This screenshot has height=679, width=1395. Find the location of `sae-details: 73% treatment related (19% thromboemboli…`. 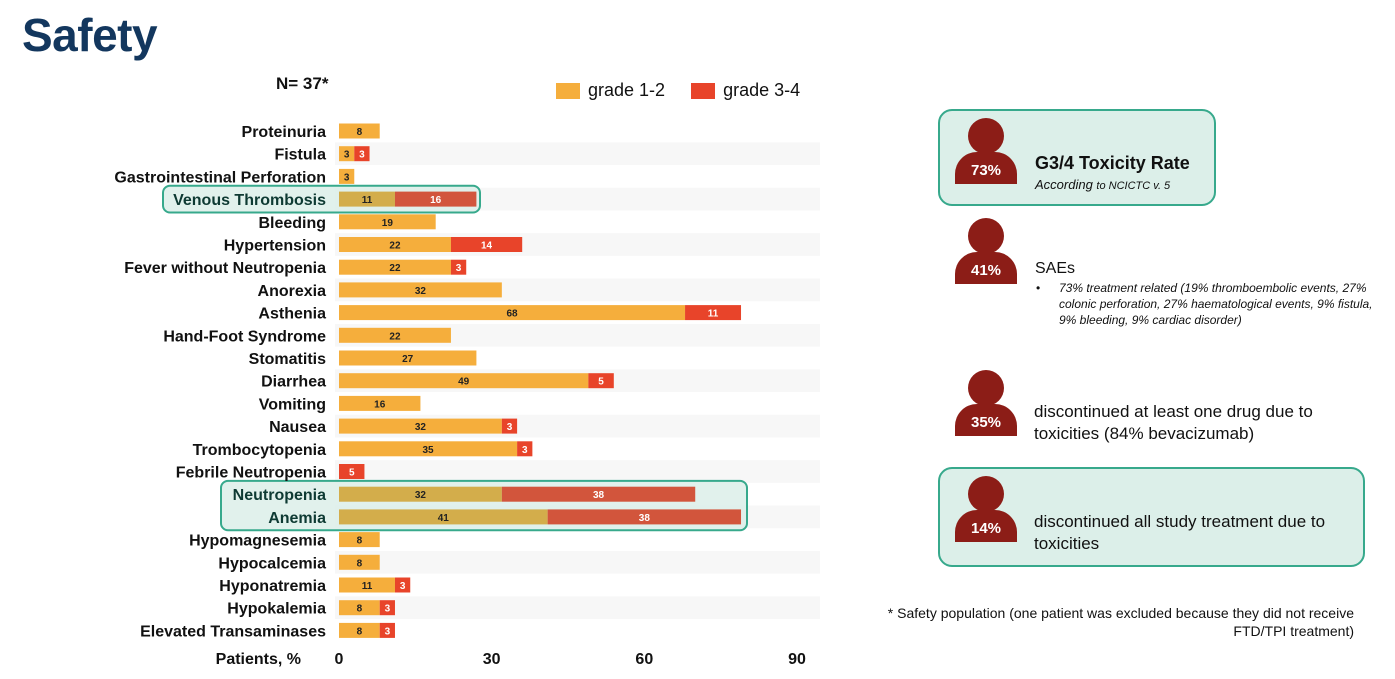

sae-details: 73% treatment related (19% thromboemboli… is located at coordinates (1216, 304).